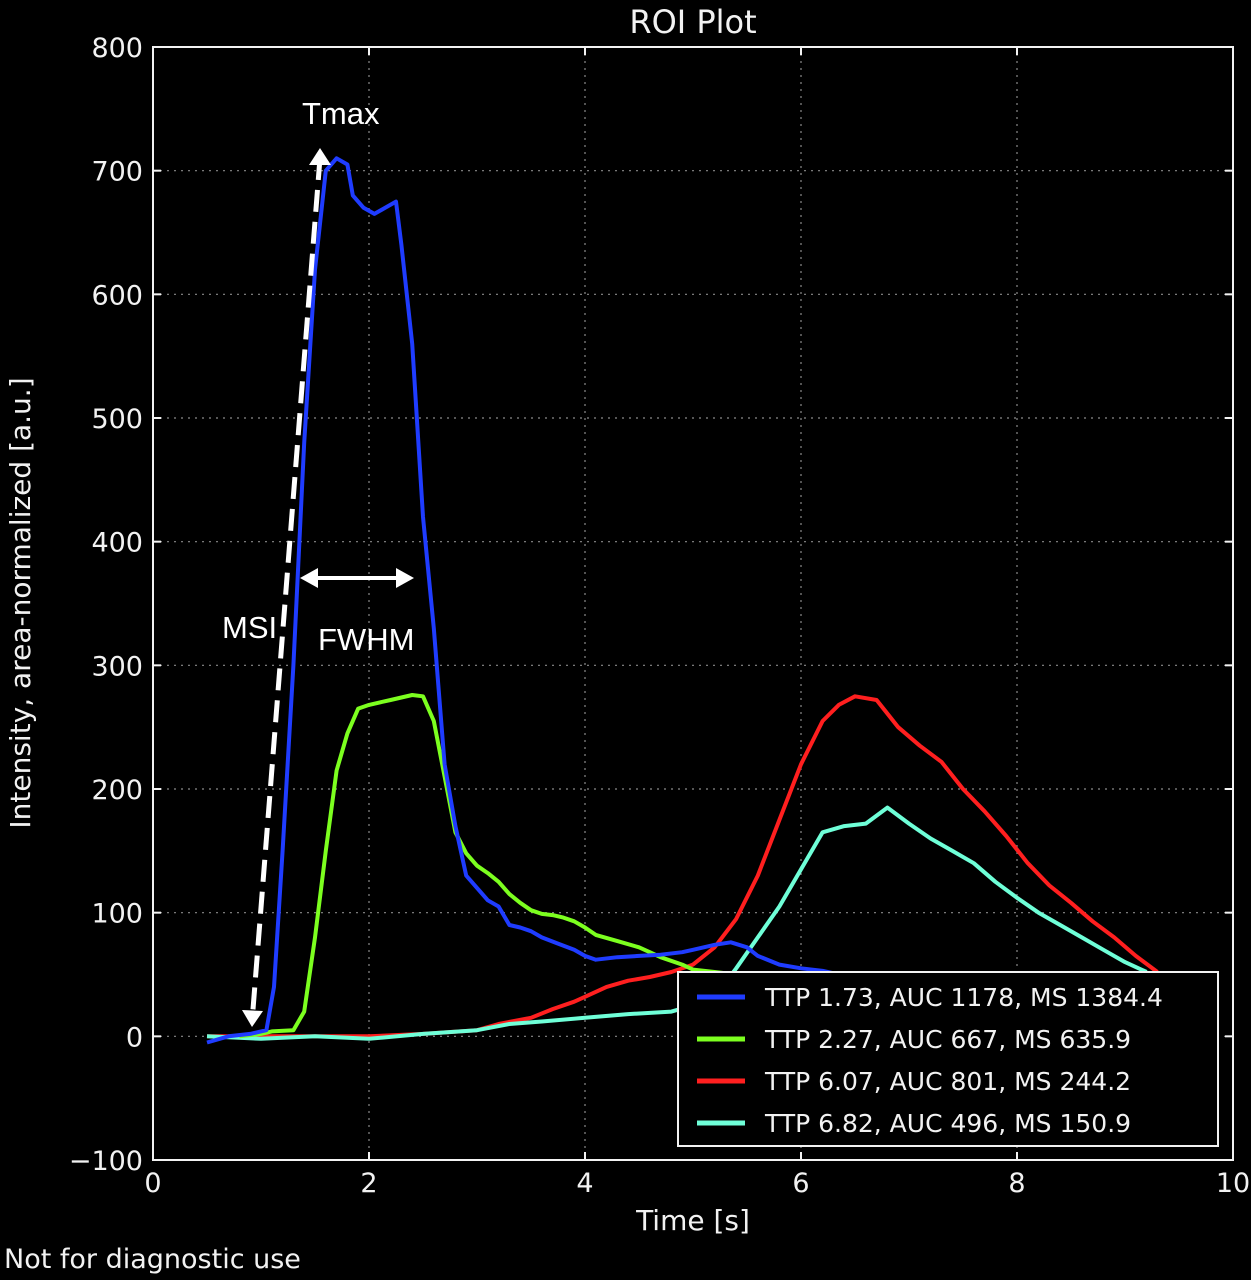  I want to click on y-tick-label: 700, so click(117, 172).